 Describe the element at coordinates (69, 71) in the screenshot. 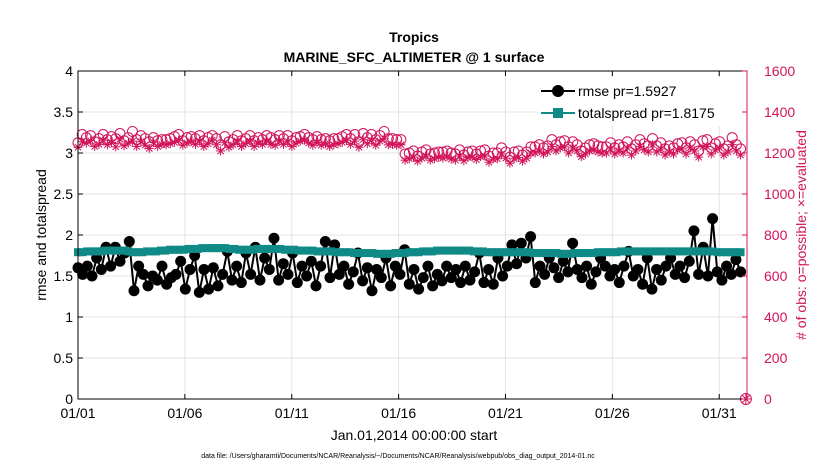

I see `y-tick-label-left: 4` at that location.